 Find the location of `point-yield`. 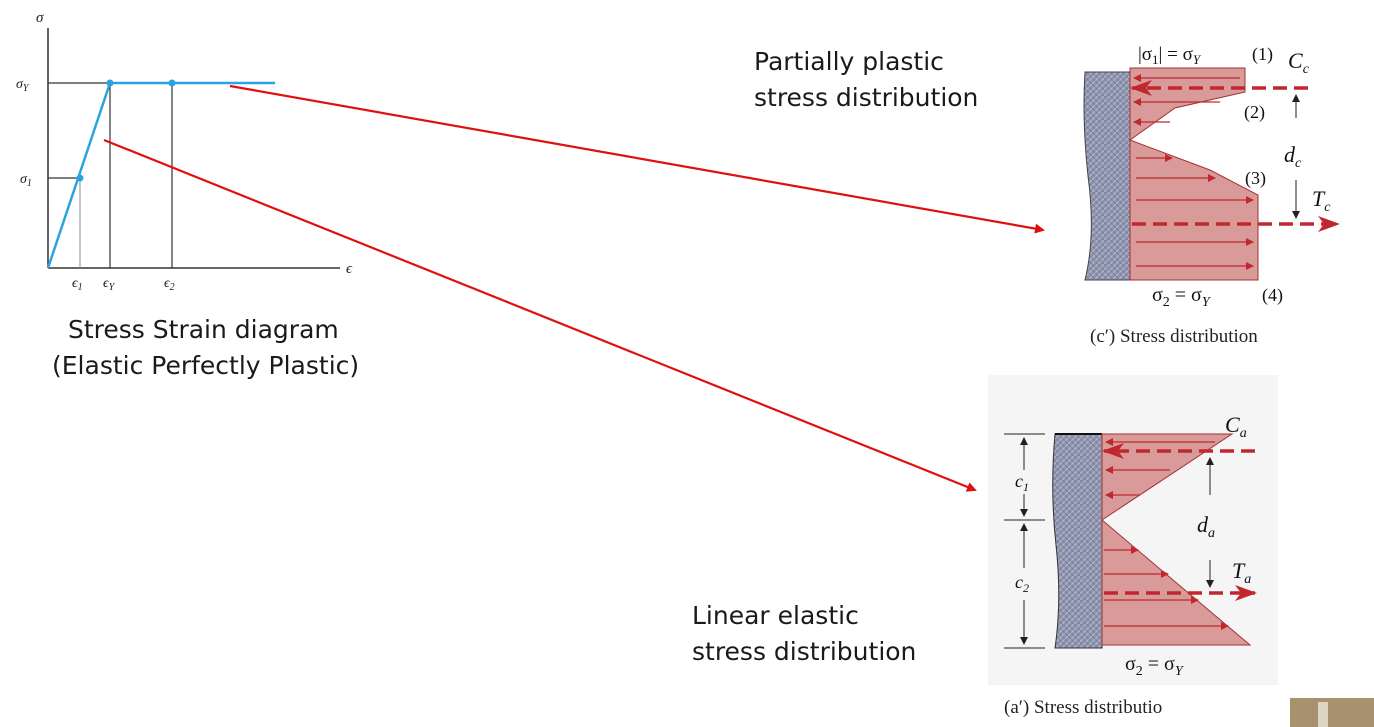

point-yield is located at coordinates (110, 83).